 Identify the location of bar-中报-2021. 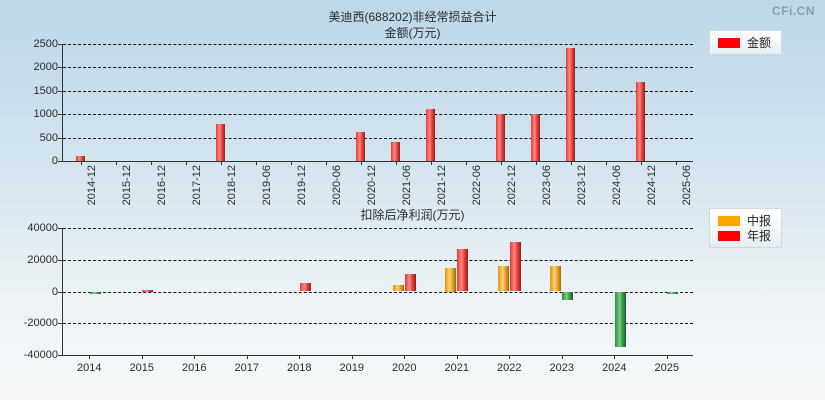
(451, 279).